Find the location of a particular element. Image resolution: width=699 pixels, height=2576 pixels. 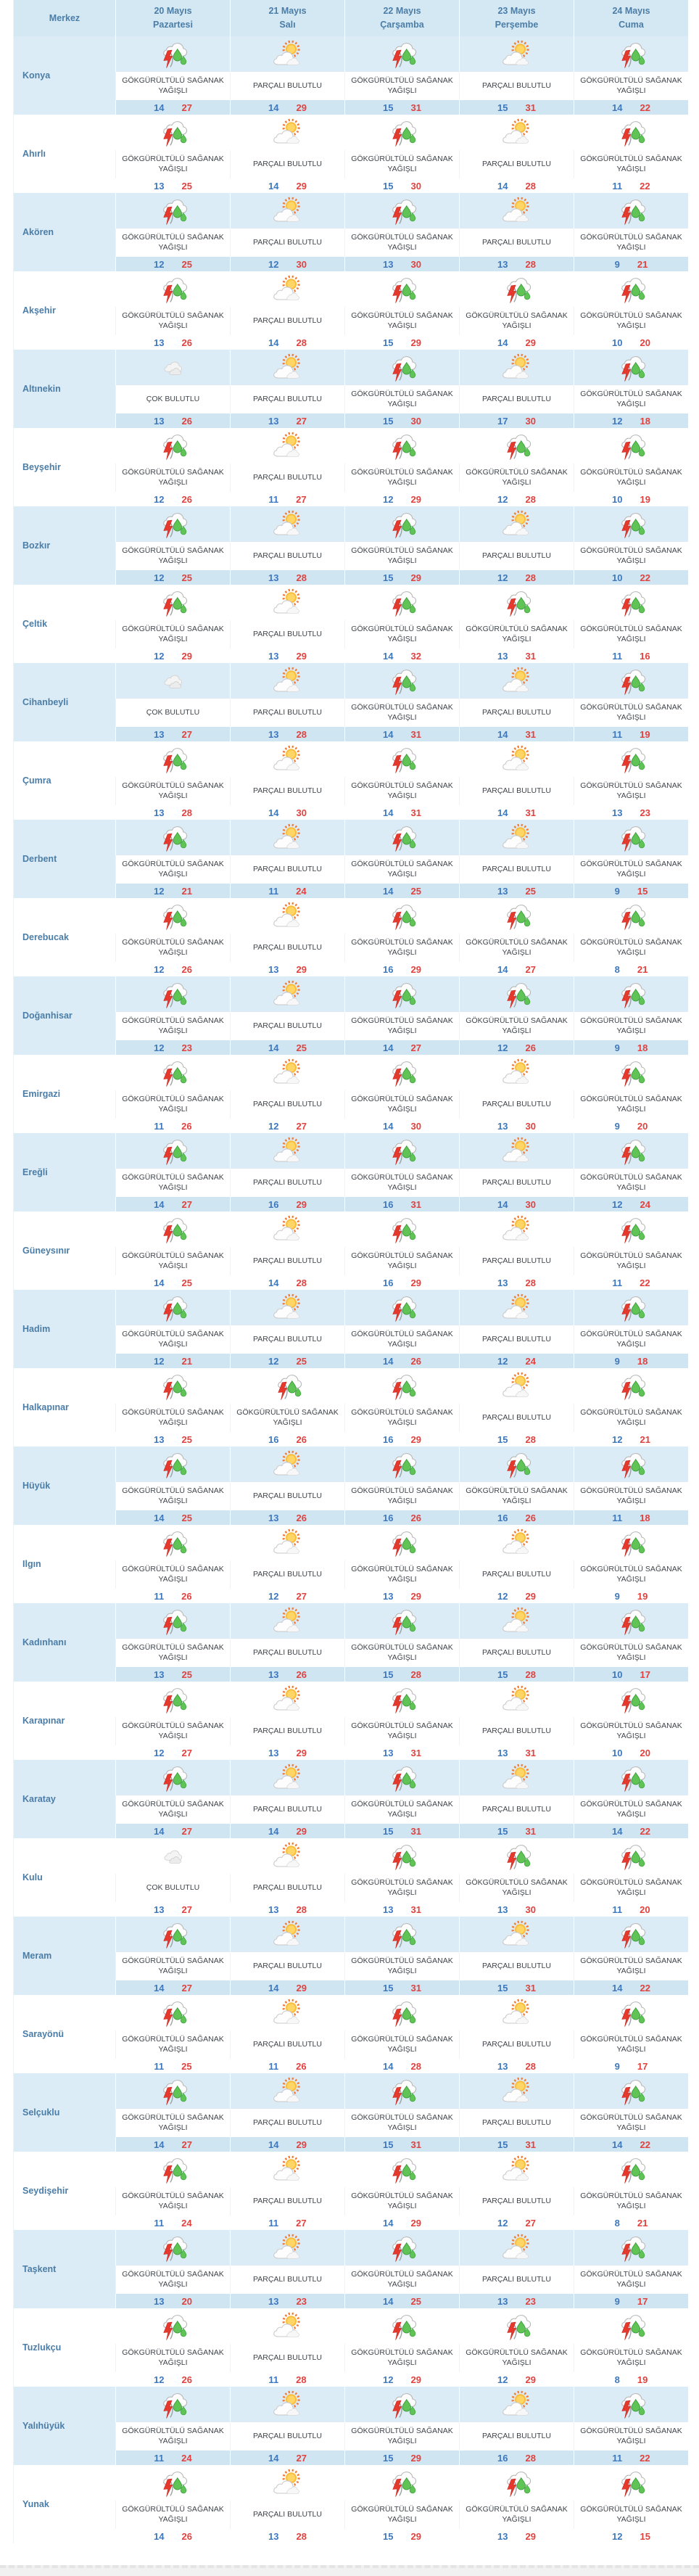

temperature-band: 10 20 is located at coordinates (631, 342).